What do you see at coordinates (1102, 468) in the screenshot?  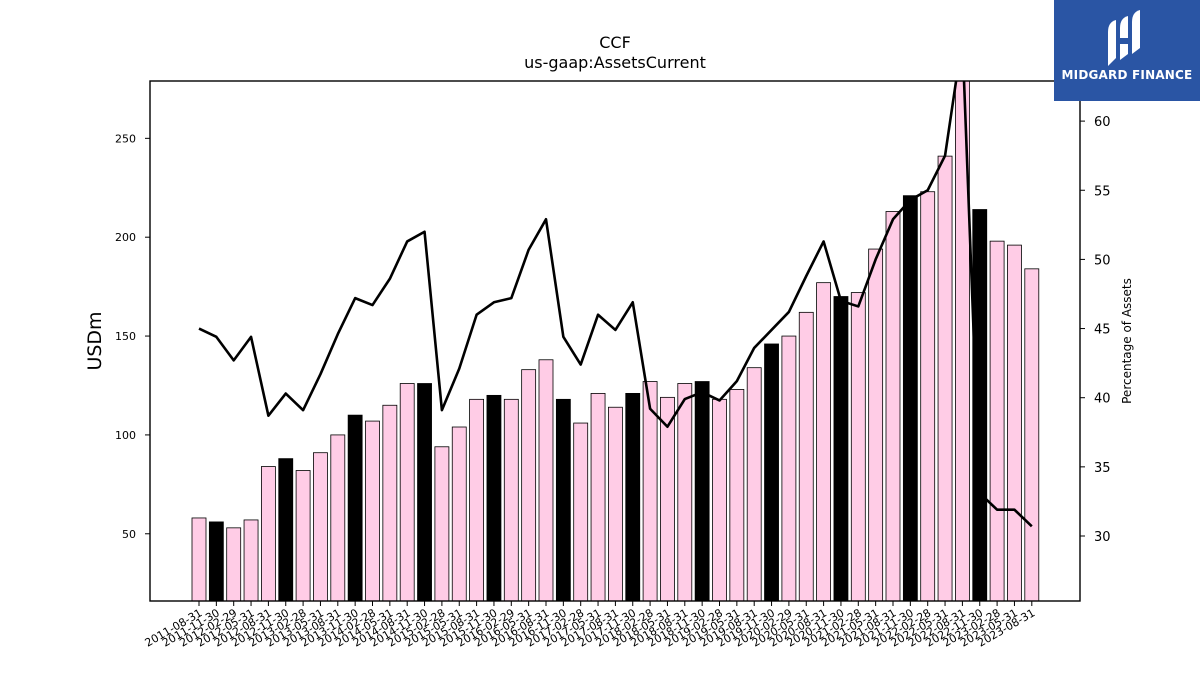 I see `y2-tick-label: 35` at bounding box center [1102, 468].